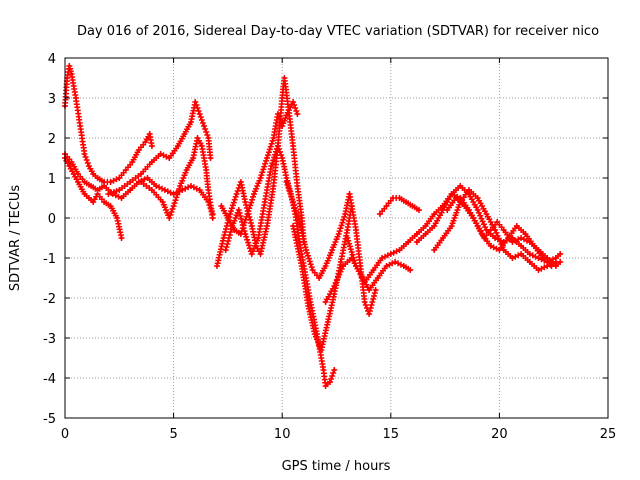 This screenshot has height=480, width=640. I want to click on x-axis-label: GPS time / hours, so click(336, 466).